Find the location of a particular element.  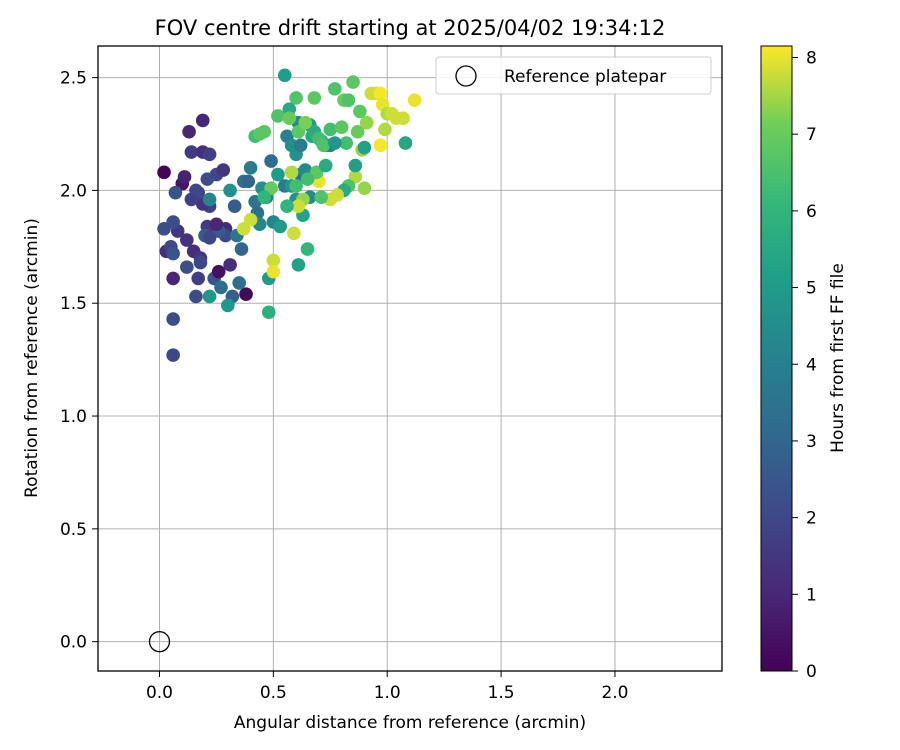

x-tick-label: 0.5 is located at coordinates (273, 693).